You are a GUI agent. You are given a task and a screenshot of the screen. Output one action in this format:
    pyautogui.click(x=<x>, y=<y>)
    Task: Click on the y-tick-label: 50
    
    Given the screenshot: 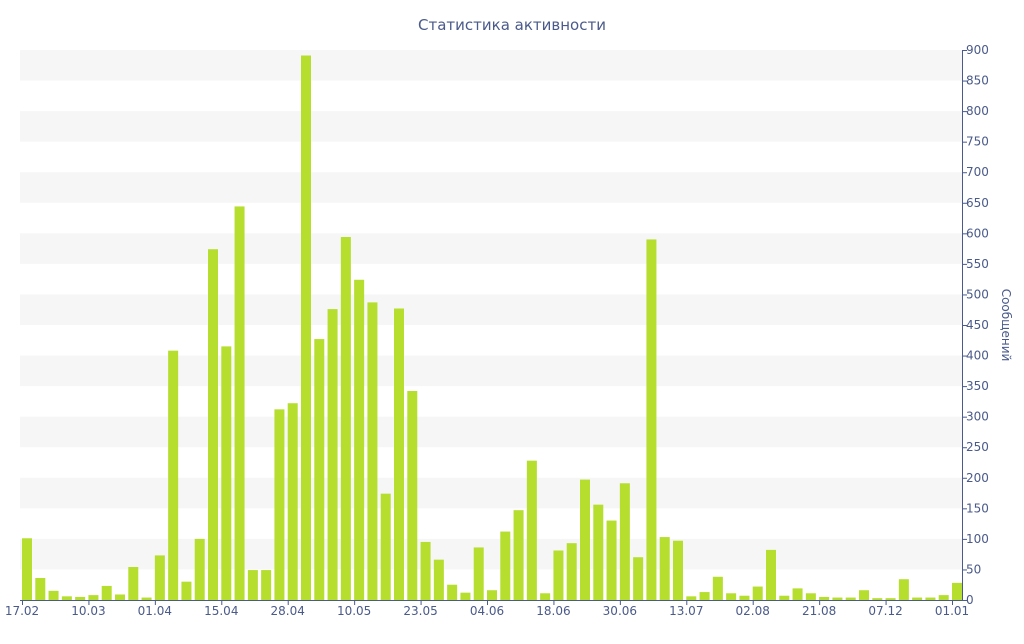 What is the action you would take?
    pyautogui.click(x=973, y=569)
    